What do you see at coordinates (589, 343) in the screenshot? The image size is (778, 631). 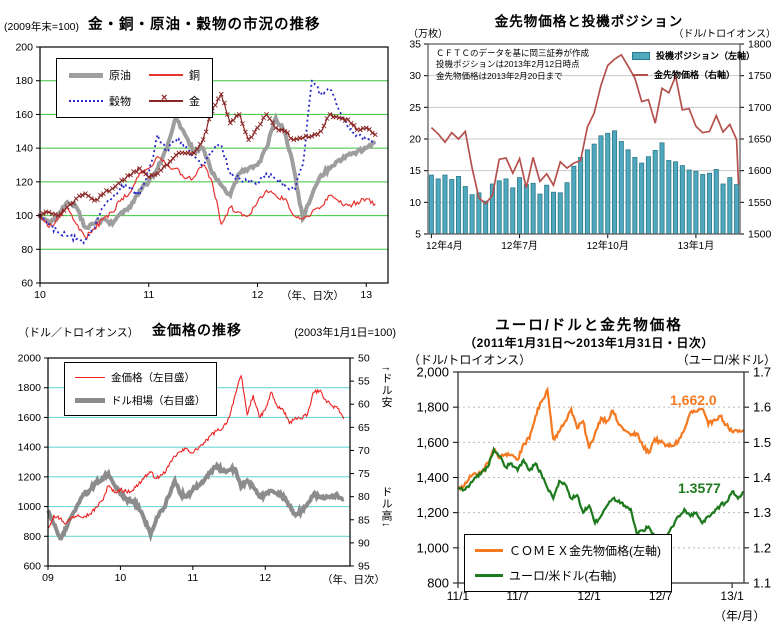 I see `eurogold-chart-subtitle: （2011年1月31日～2013年1月31日・日次）` at bounding box center [589, 343].